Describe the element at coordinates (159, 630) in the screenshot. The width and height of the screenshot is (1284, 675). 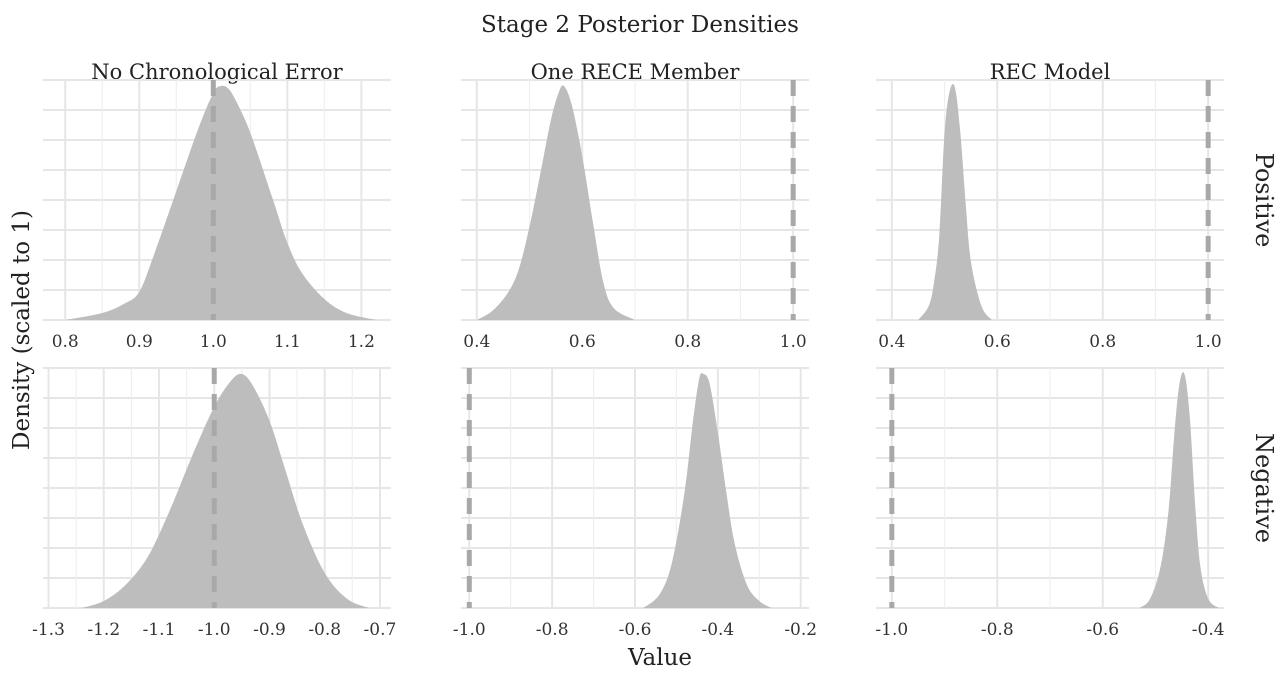
I see `x-tick-label: -1.1` at that location.